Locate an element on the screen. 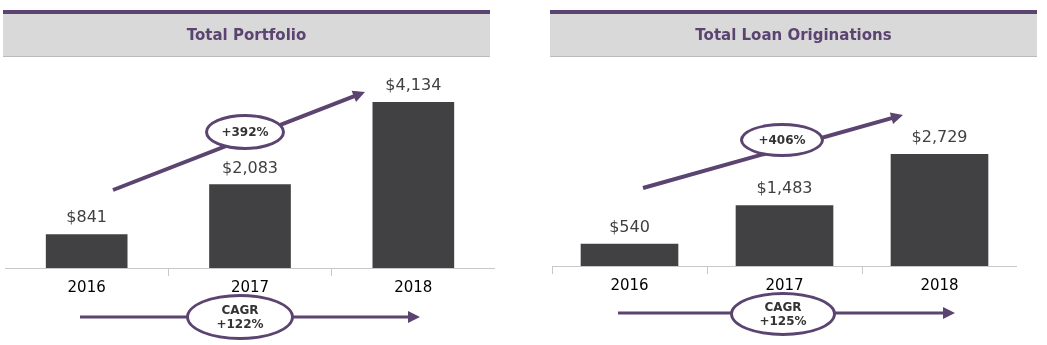  annotation: +392% is located at coordinates (245, 132).